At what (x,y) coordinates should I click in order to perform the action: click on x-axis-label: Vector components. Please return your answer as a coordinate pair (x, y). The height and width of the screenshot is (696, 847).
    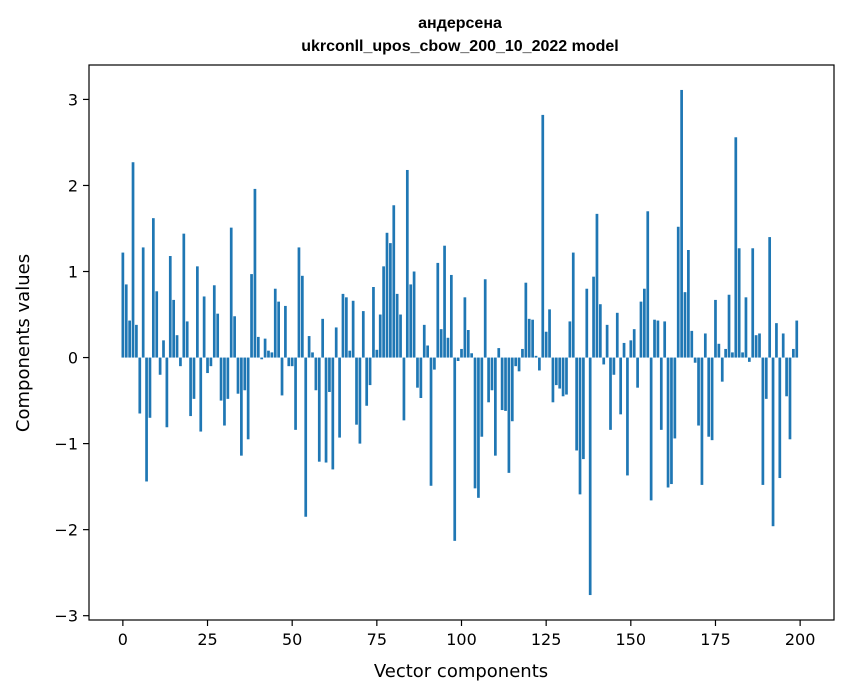
    Looking at the image, I should click on (461, 671).